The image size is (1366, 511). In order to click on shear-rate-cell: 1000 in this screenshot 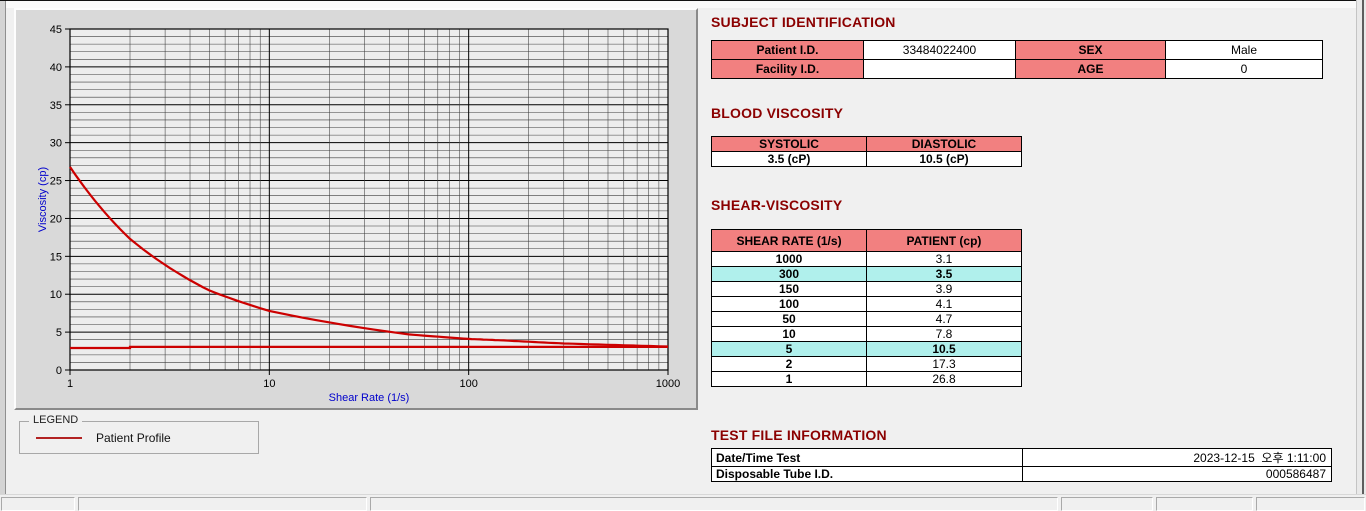, I will do `click(789, 259)`.